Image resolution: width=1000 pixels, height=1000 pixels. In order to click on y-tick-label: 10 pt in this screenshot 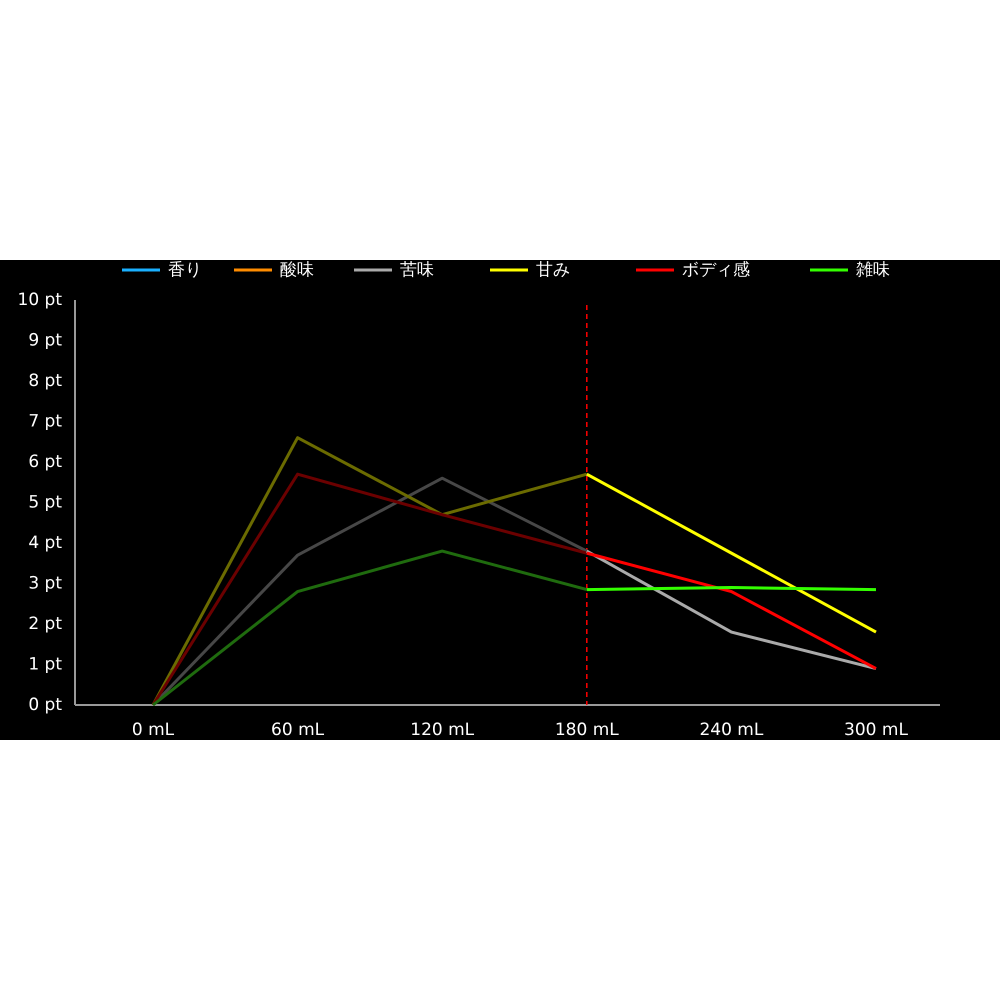, I will do `click(40, 300)`.